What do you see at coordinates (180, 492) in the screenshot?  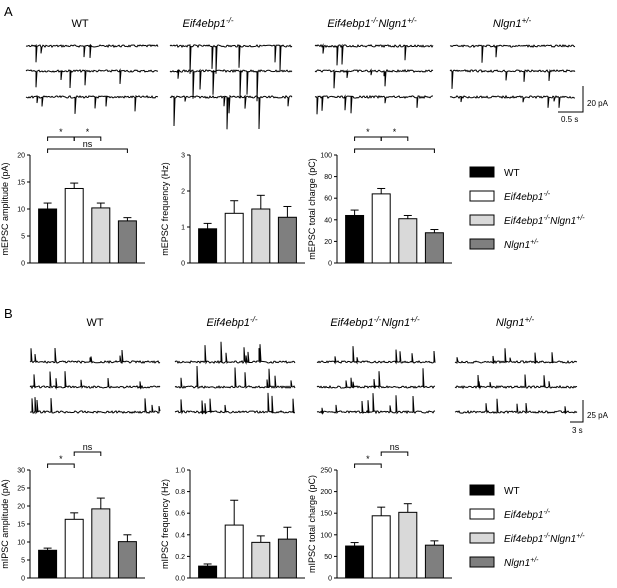 I see `y-tick-label: 0.8` at bounding box center [180, 492].